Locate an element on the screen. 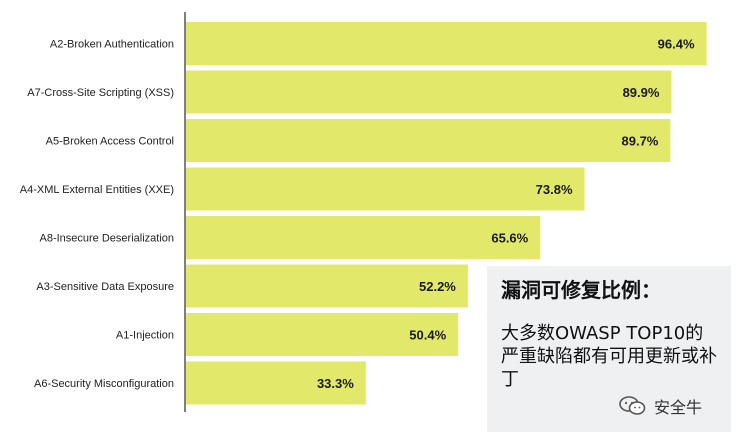 Image resolution: width=737 pixels, height=438 pixels. watermark: 安全牛 is located at coordinates (660, 406).